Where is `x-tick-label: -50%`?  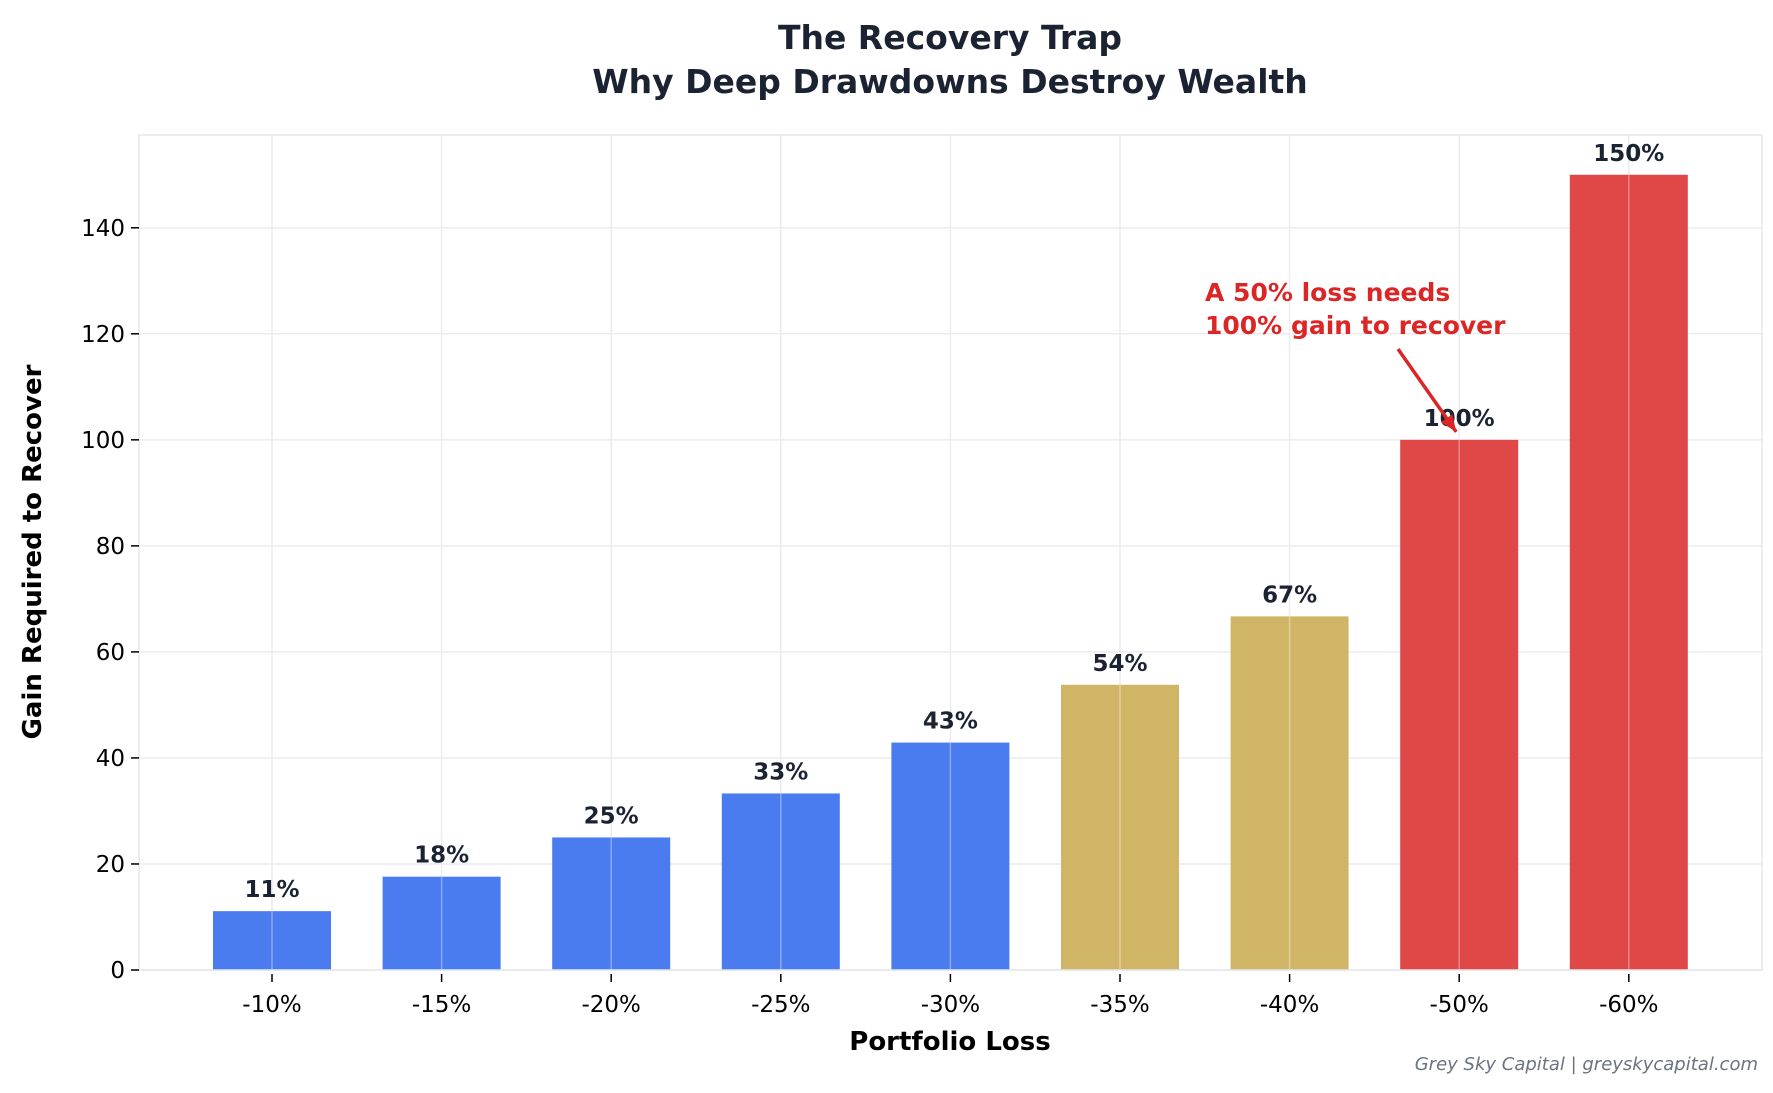
x-tick-label: -50% is located at coordinates (1458, 1005).